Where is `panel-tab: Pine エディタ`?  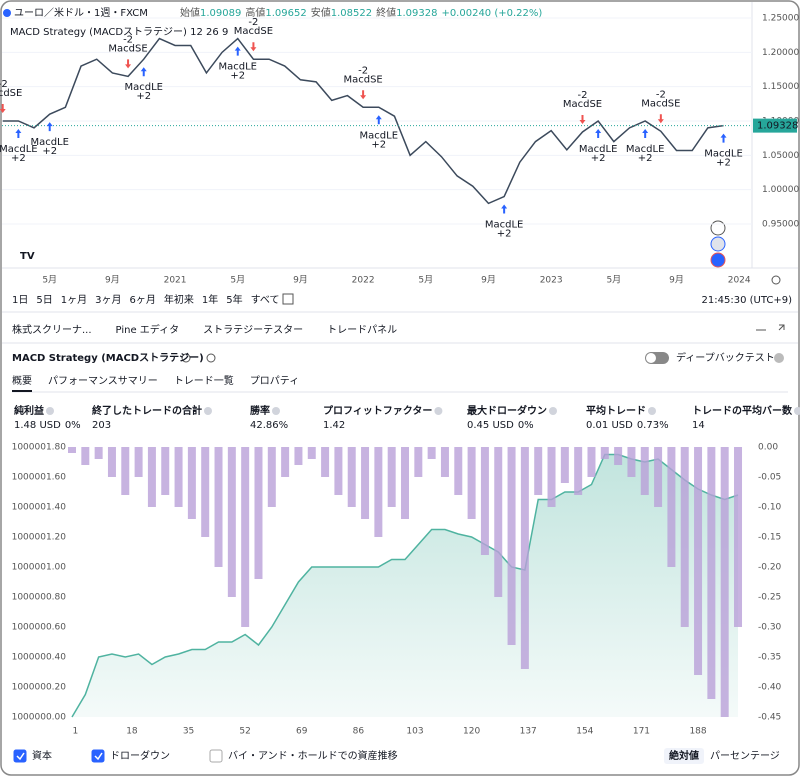
panel-tab: Pine エディタ is located at coordinates (148, 329).